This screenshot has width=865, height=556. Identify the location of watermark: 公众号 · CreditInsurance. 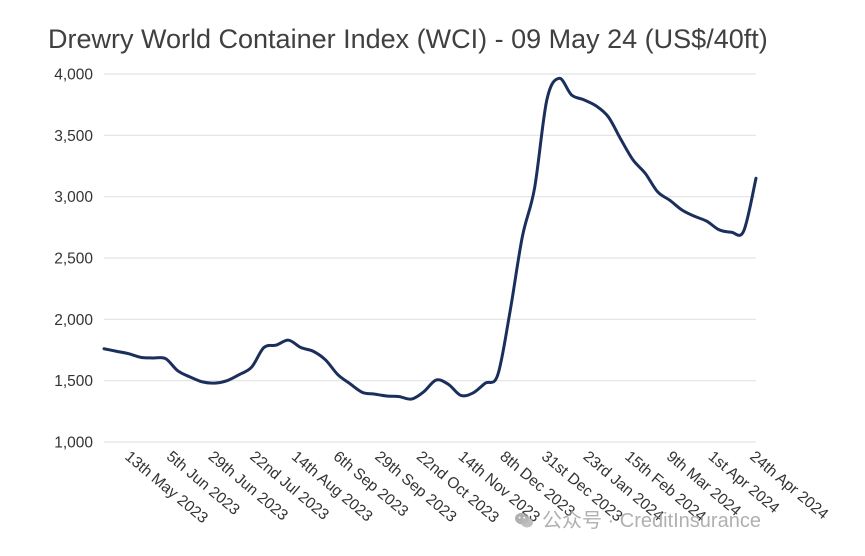
(637, 518).